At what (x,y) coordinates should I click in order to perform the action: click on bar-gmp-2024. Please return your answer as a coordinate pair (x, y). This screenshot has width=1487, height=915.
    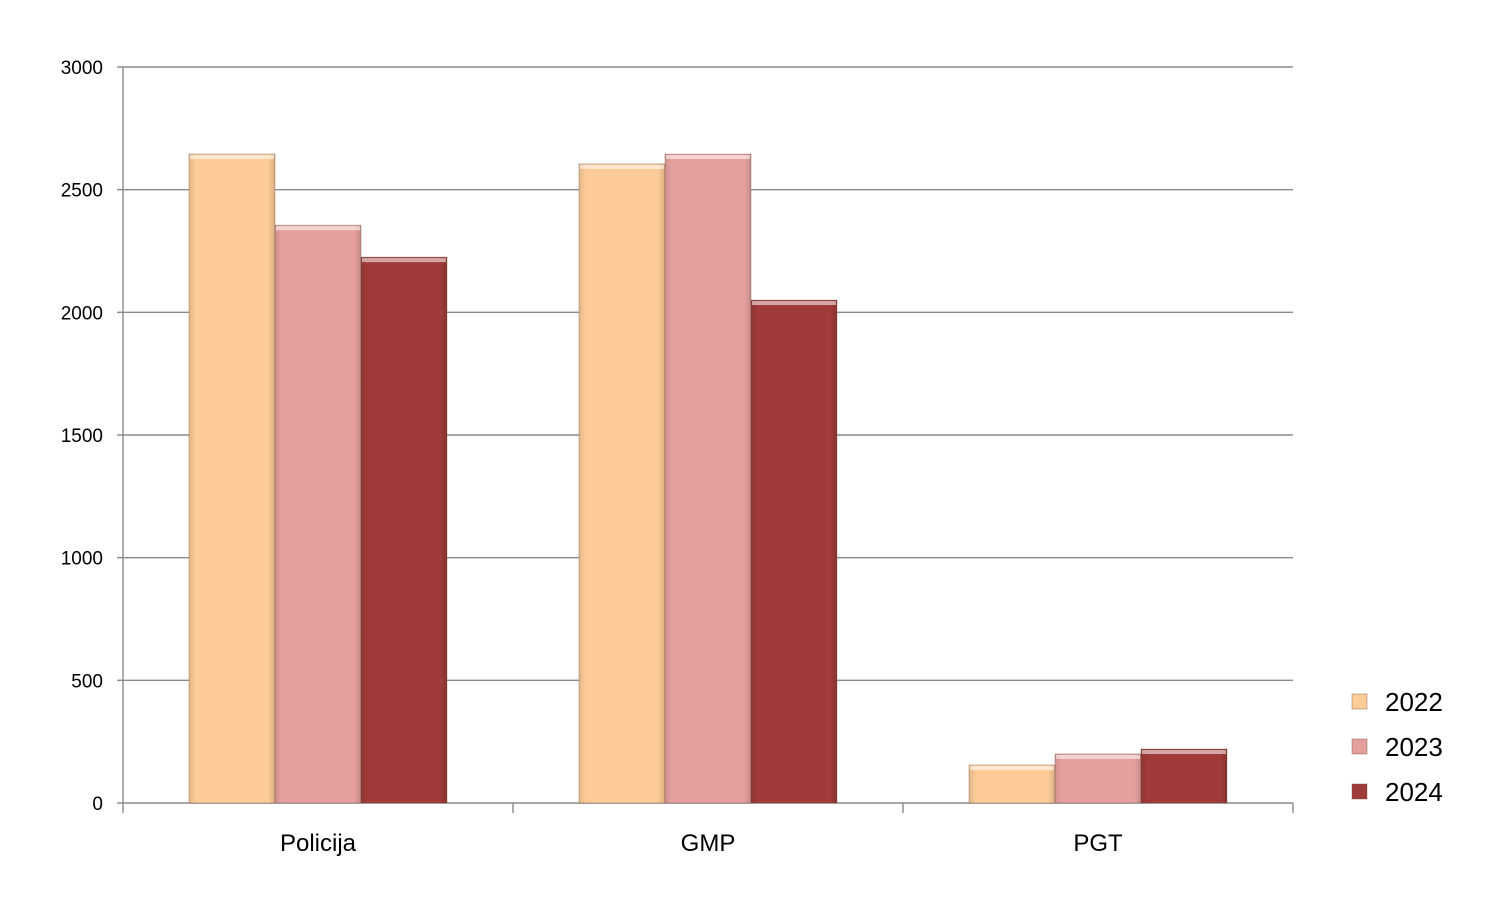
    Looking at the image, I should click on (794, 551).